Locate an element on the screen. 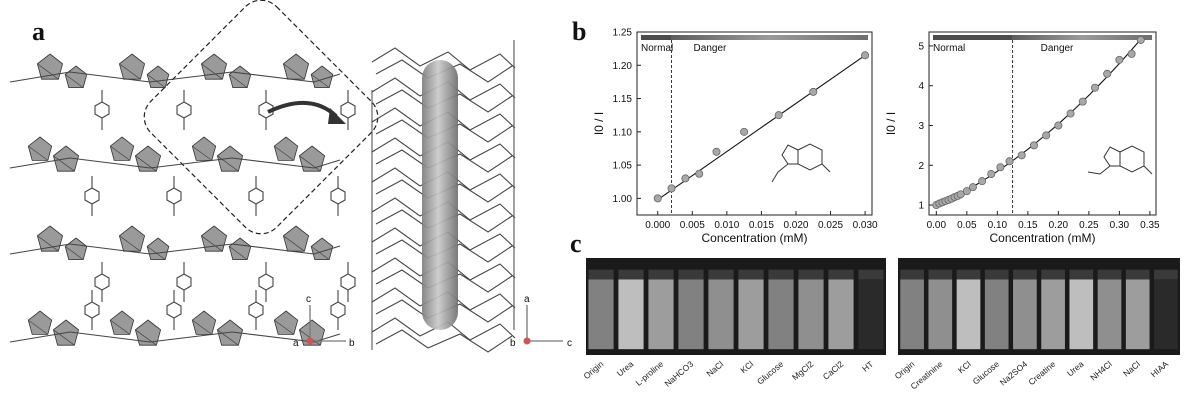  vial-label: NaHCO3 is located at coordinates (678, 374).